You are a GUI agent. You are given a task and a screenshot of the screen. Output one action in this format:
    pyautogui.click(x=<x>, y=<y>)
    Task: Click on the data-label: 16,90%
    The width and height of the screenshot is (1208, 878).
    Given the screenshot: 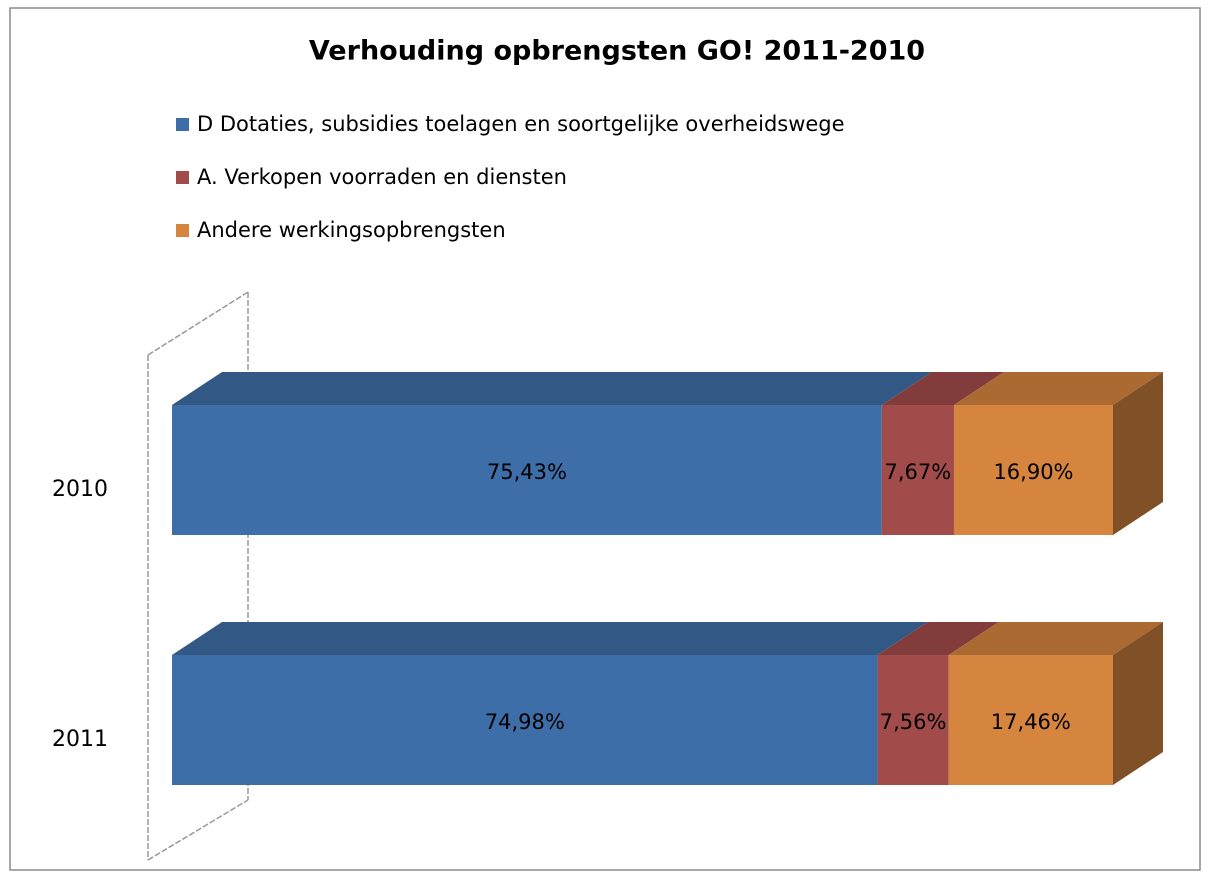 What is the action you would take?
    pyautogui.click(x=1033, y=472)
    